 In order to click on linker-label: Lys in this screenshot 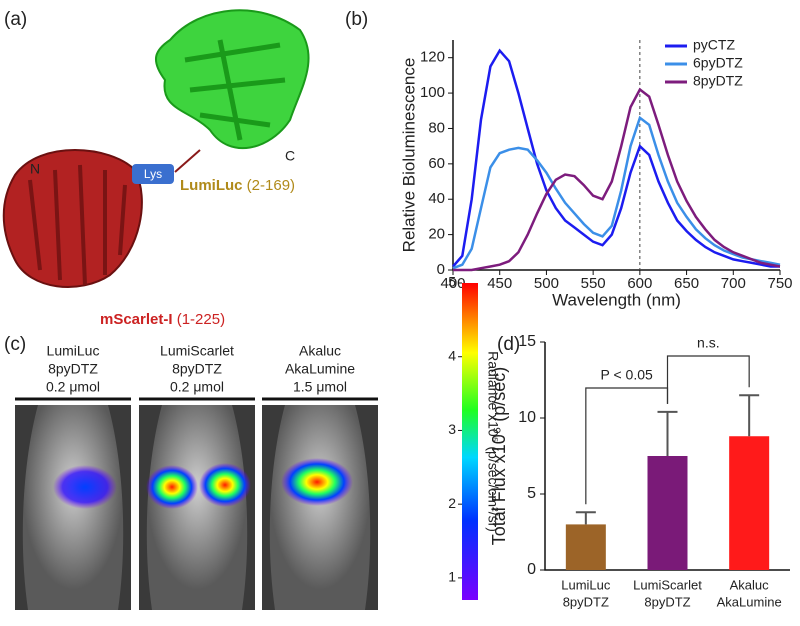, I will do `click(153, 174)`.